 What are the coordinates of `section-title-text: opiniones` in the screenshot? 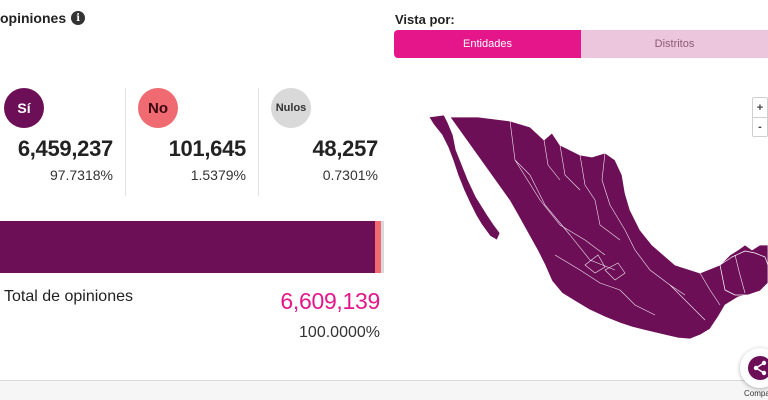 It's located at (33, 18).